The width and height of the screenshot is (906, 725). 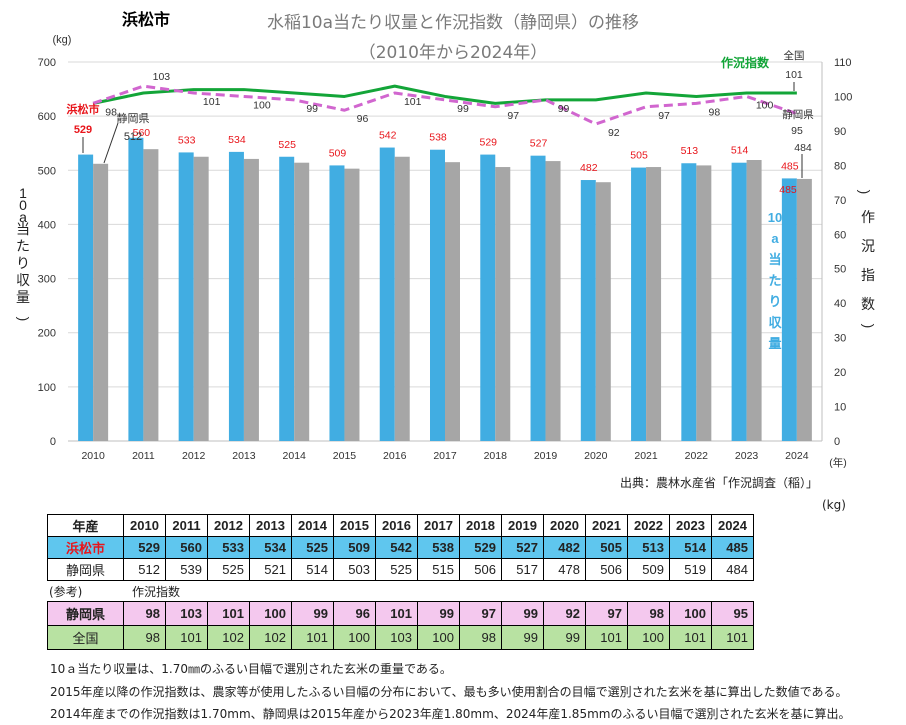 What do you see at coordinates (697, 456) in the screenshot?
I see `x-tick-label: 2022` at bounding box center [697, 456].